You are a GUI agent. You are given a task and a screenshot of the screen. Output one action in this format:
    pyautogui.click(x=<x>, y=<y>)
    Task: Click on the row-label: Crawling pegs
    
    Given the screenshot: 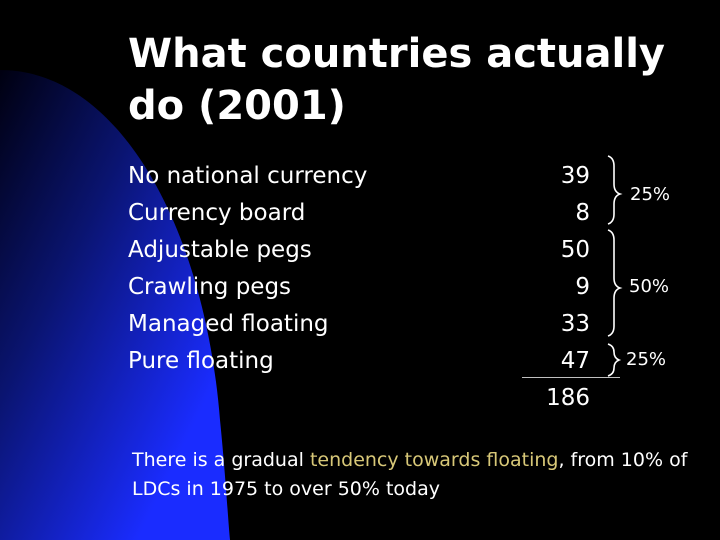 What is the action you would take?
    pyautogui.click(x=210, y=287)
    